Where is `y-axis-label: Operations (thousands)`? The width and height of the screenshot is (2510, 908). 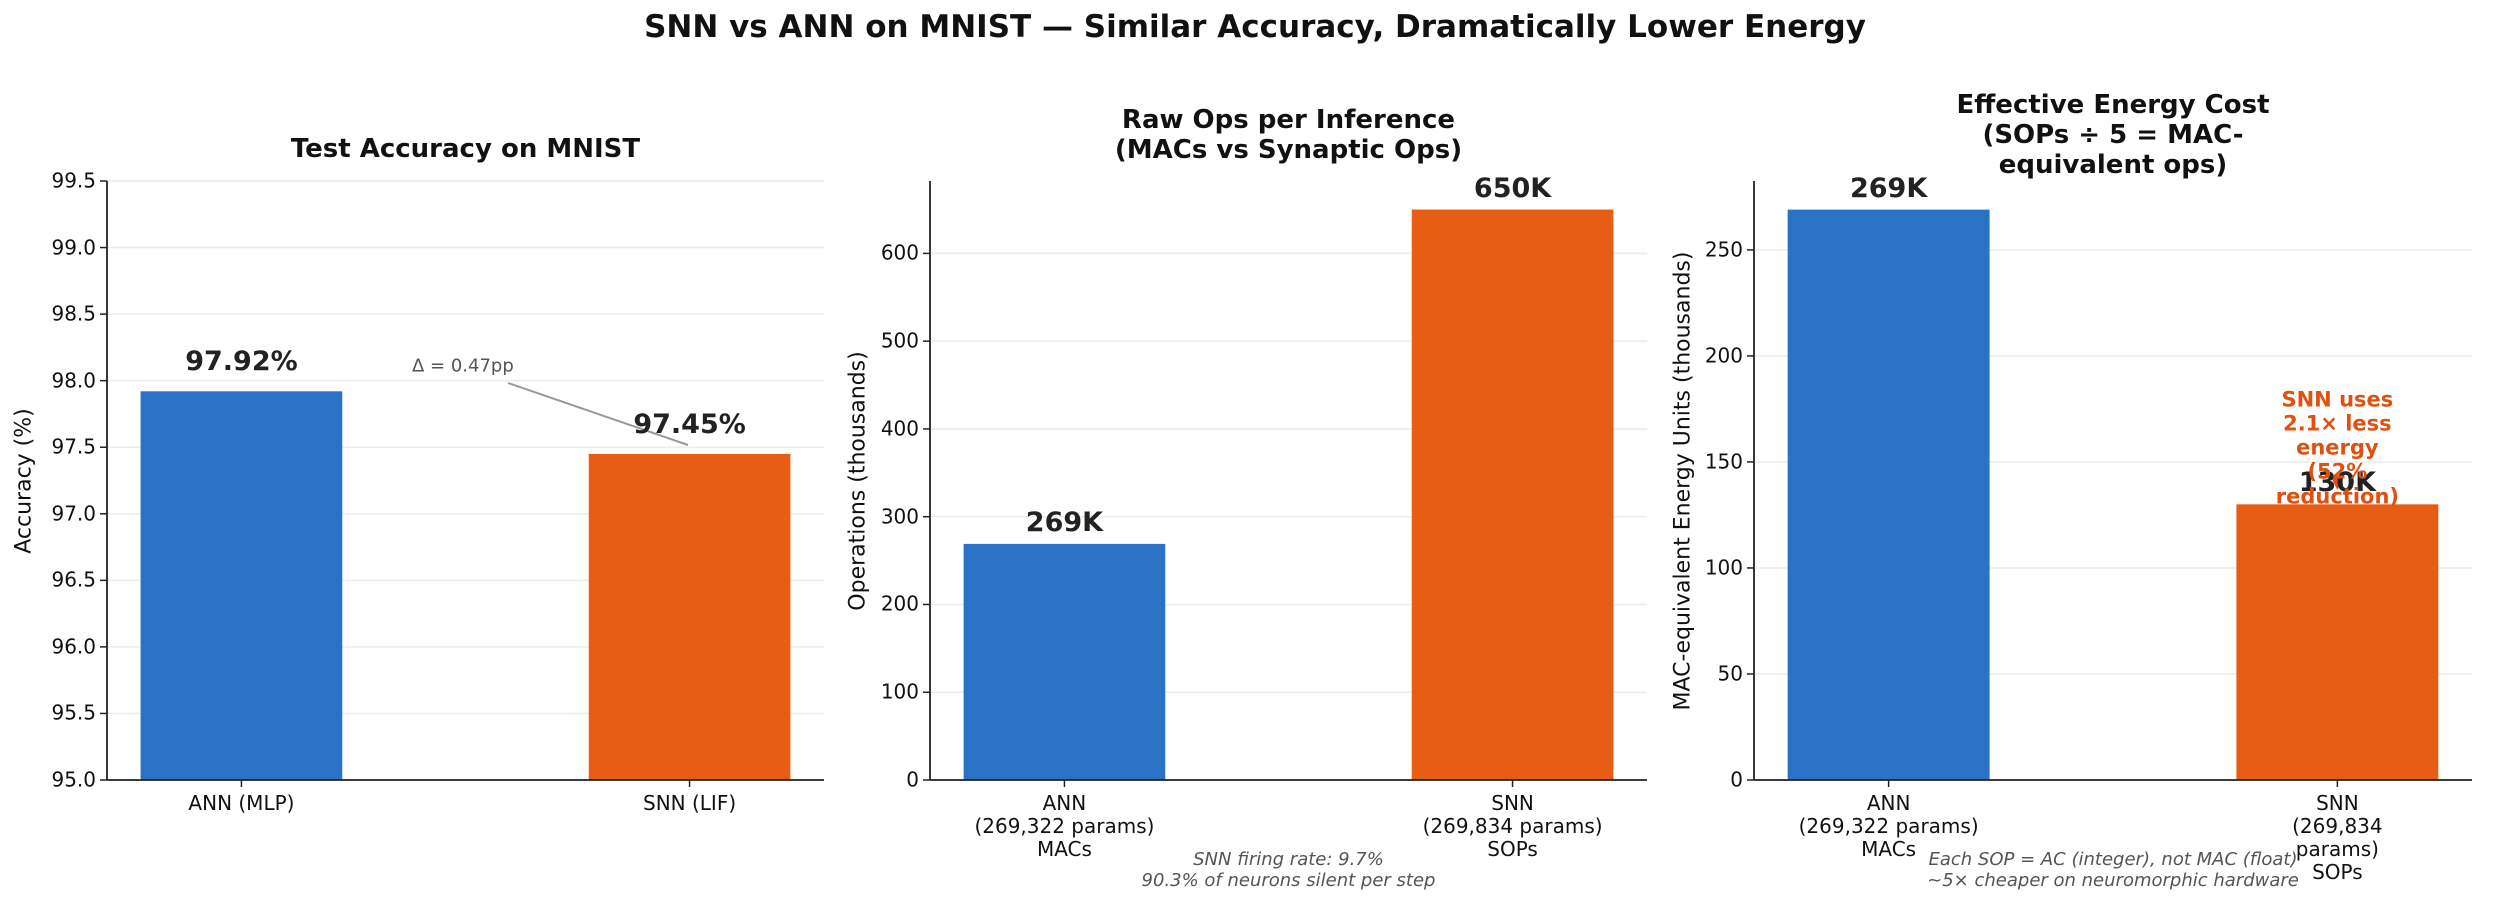
y-axis-label: Operations (thousands) is located at coordinates (858, 480).